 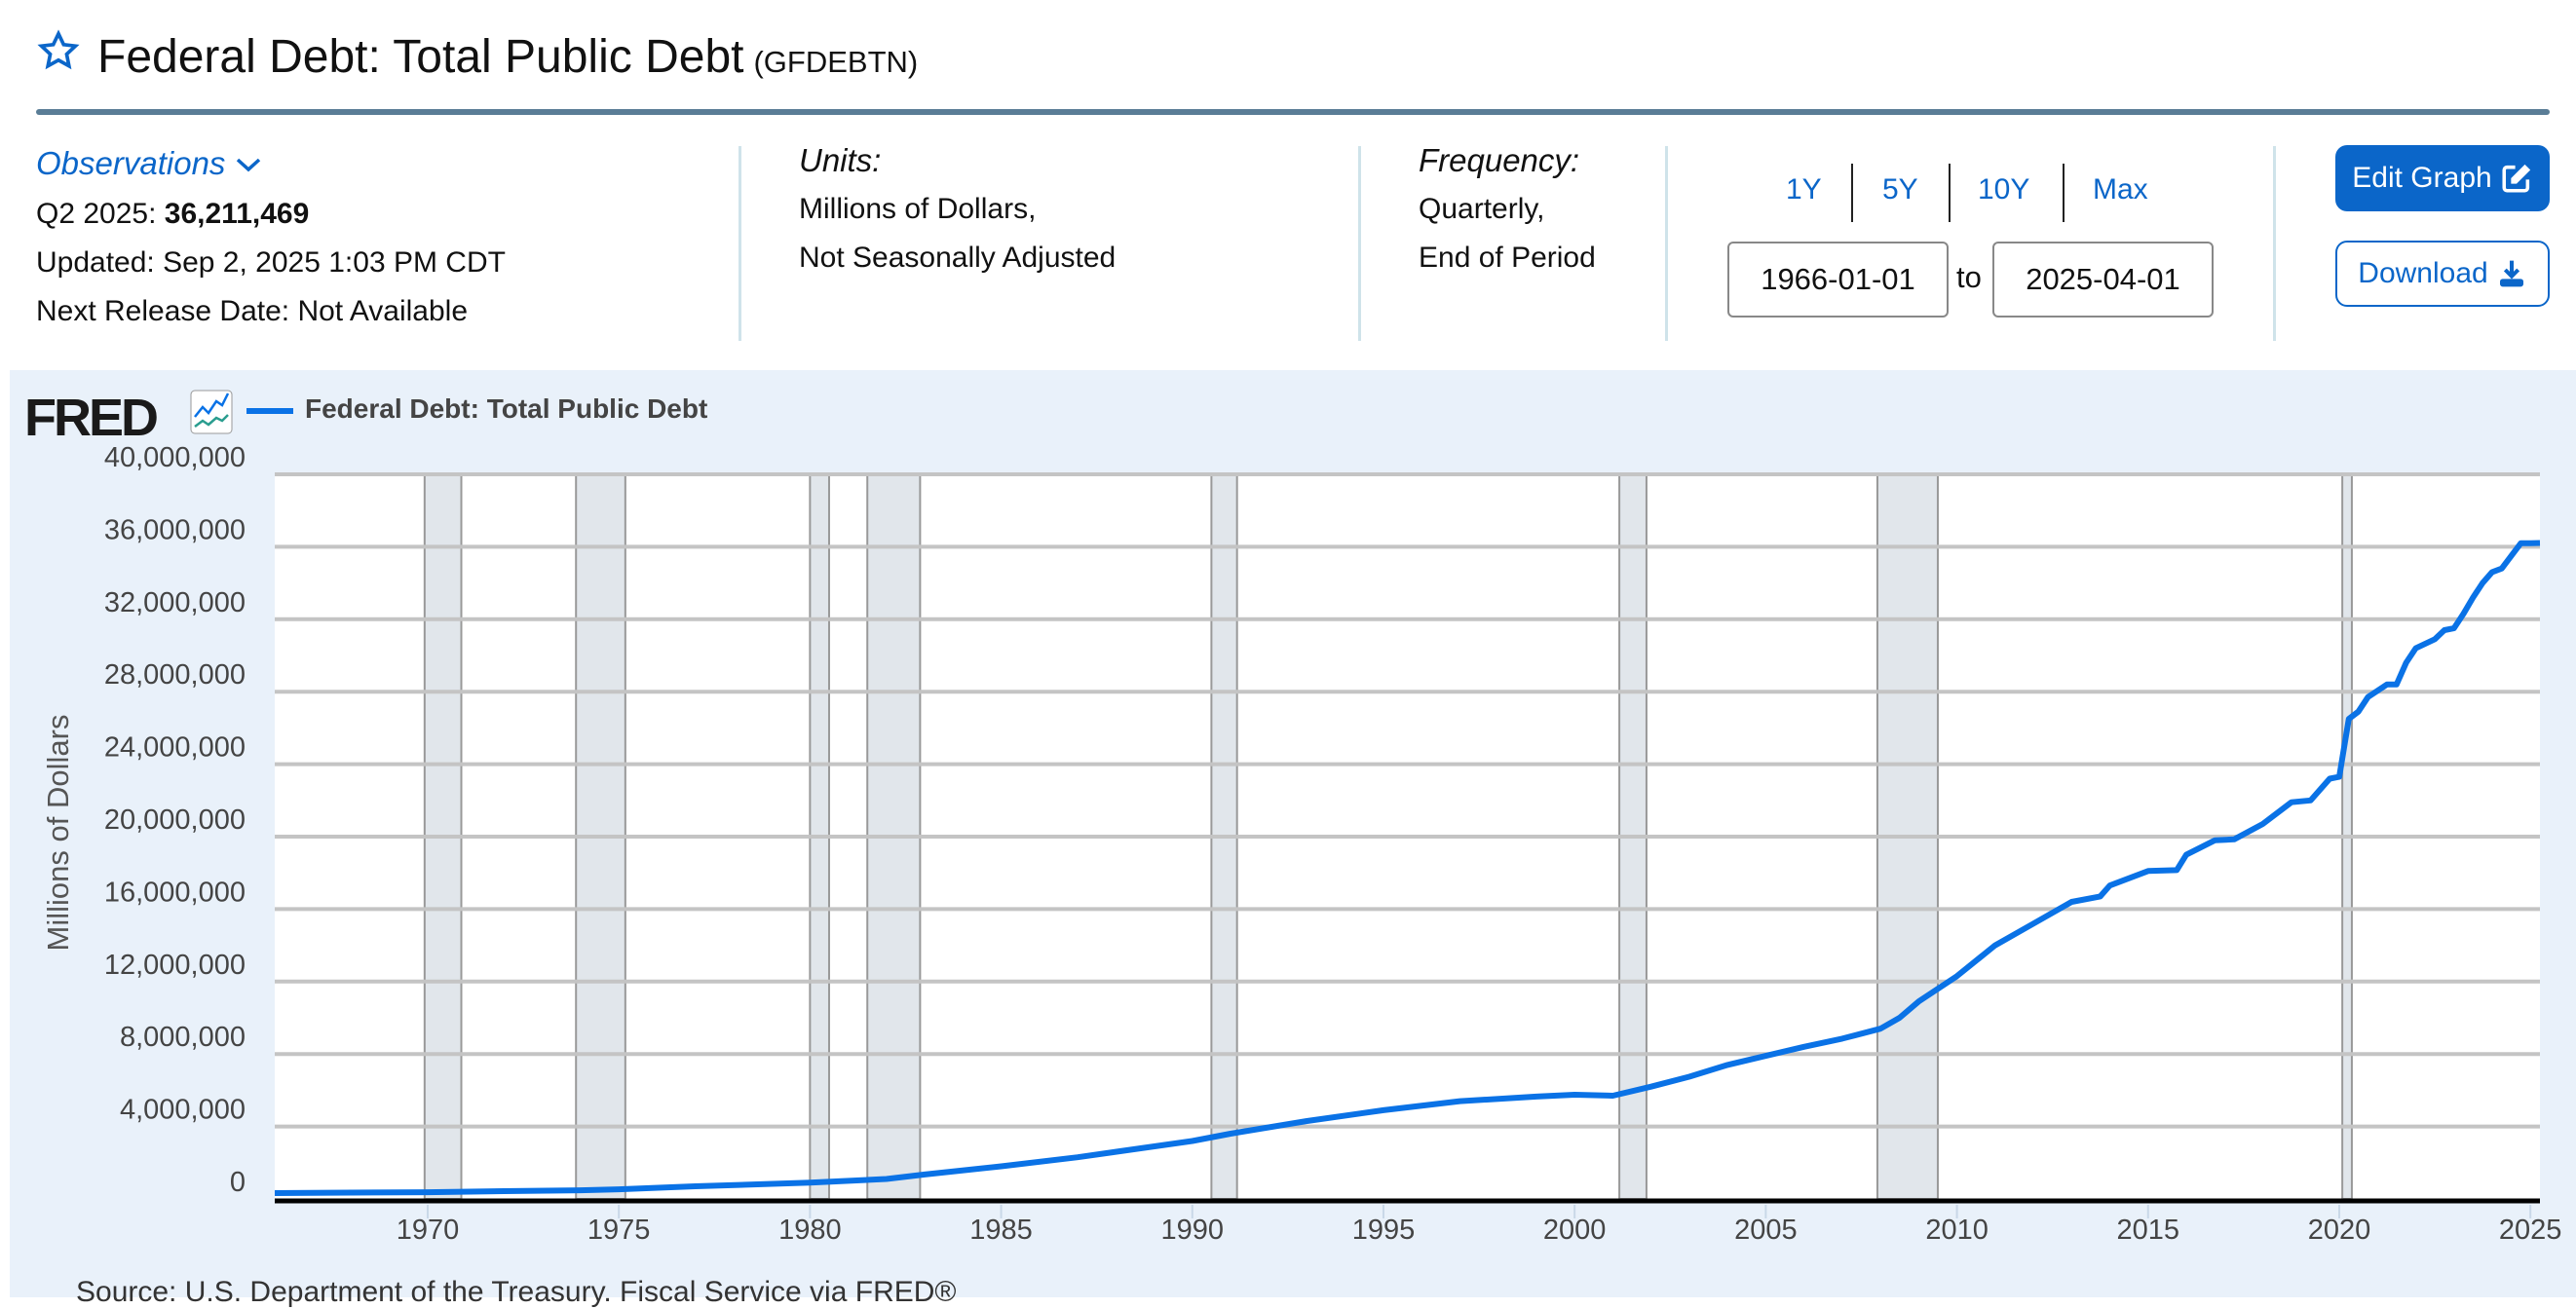 I want to click on observations-toggle: Observations, so click(x=271, y=164).